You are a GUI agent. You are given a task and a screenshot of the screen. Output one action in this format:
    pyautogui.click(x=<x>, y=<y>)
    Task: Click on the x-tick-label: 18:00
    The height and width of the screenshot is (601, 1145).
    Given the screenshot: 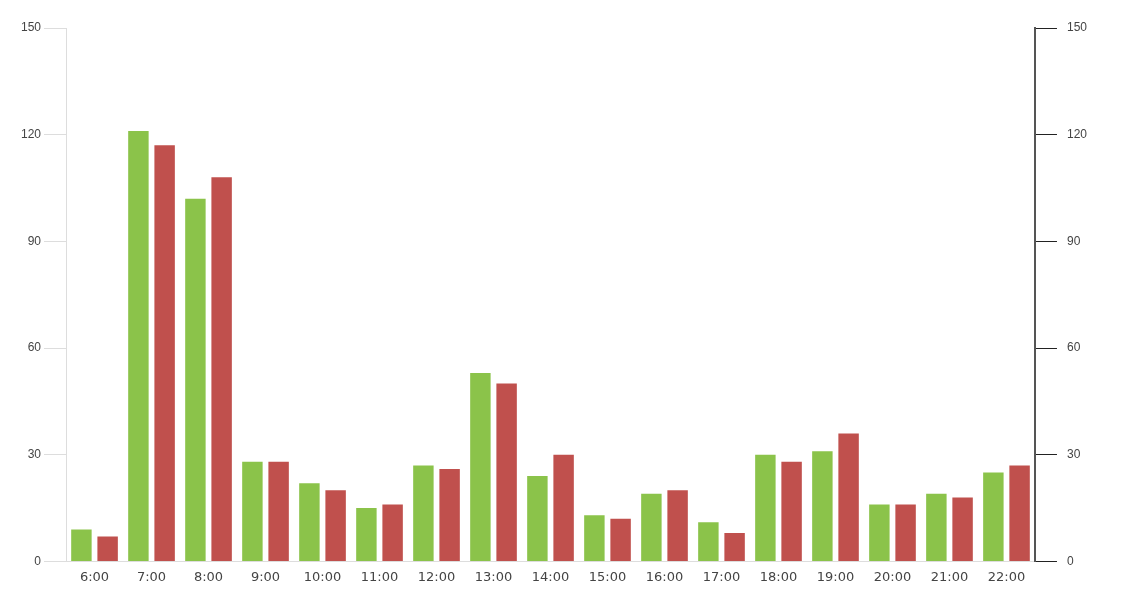 What is the action you would take?
    pyautogui.click(x=778, y=576)
    